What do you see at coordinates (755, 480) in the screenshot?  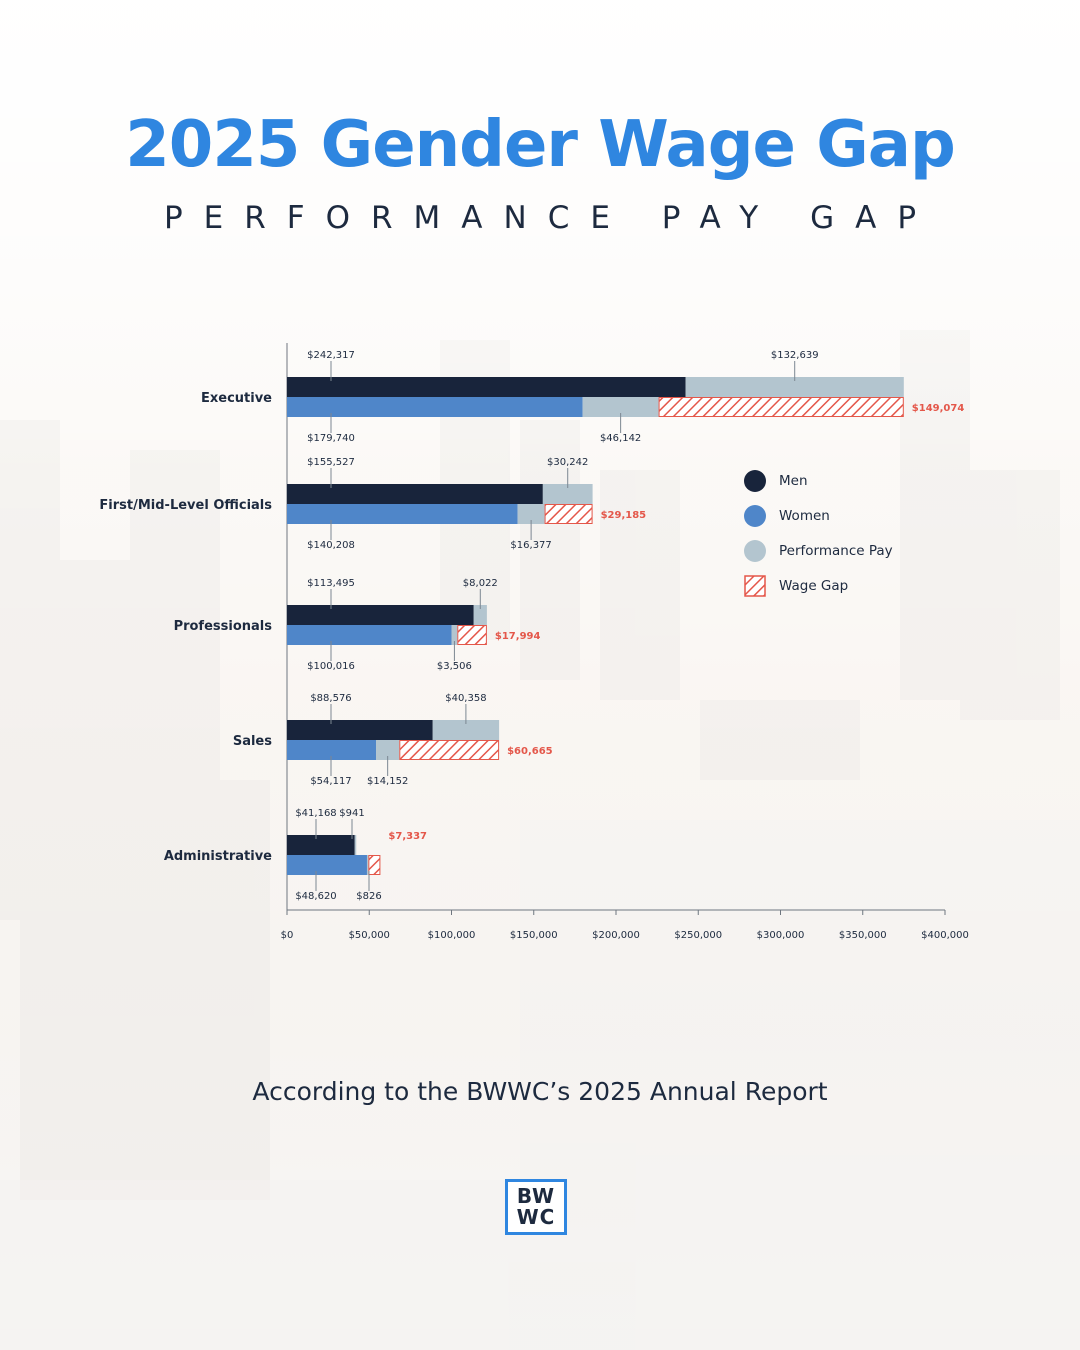 I see `legend-swatch-men` at bounding box center [755, 480].